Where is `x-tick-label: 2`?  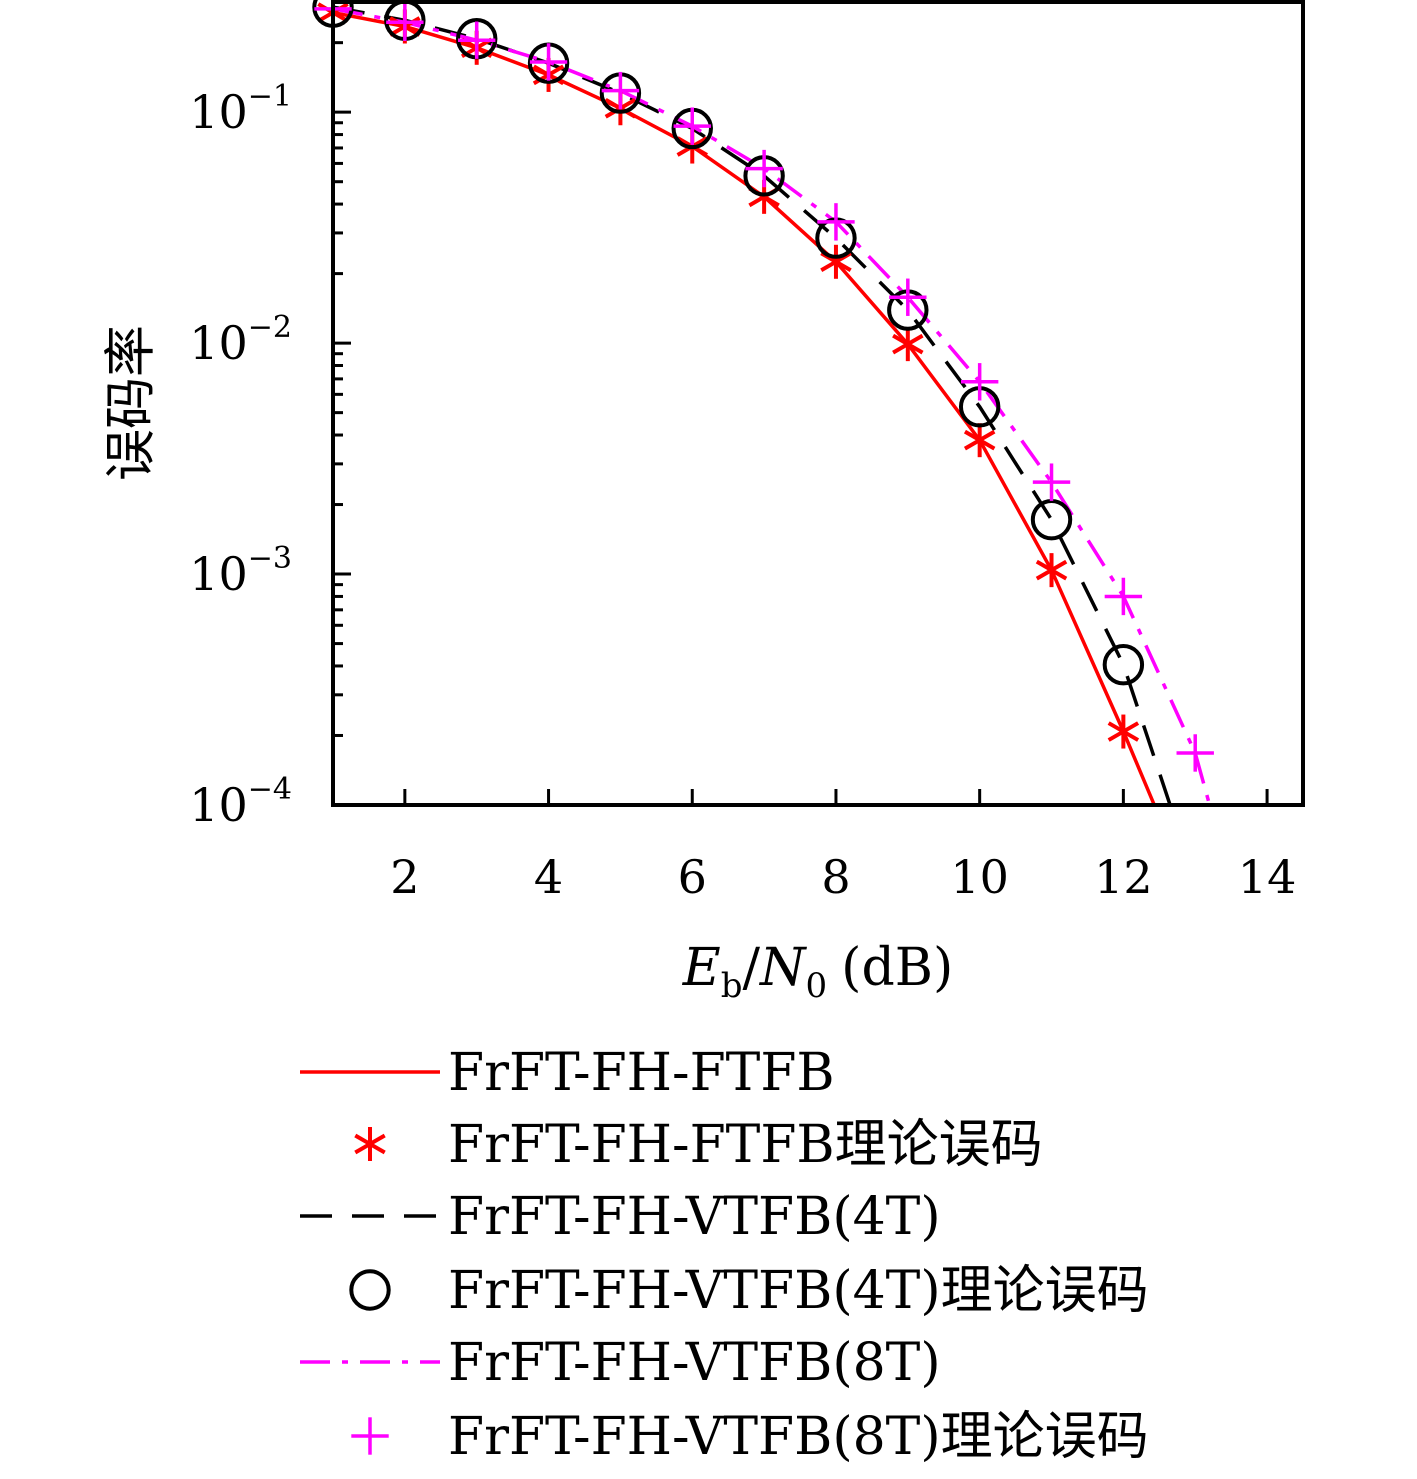
x-tick-label: 2 is located at coordinates (404, 877).